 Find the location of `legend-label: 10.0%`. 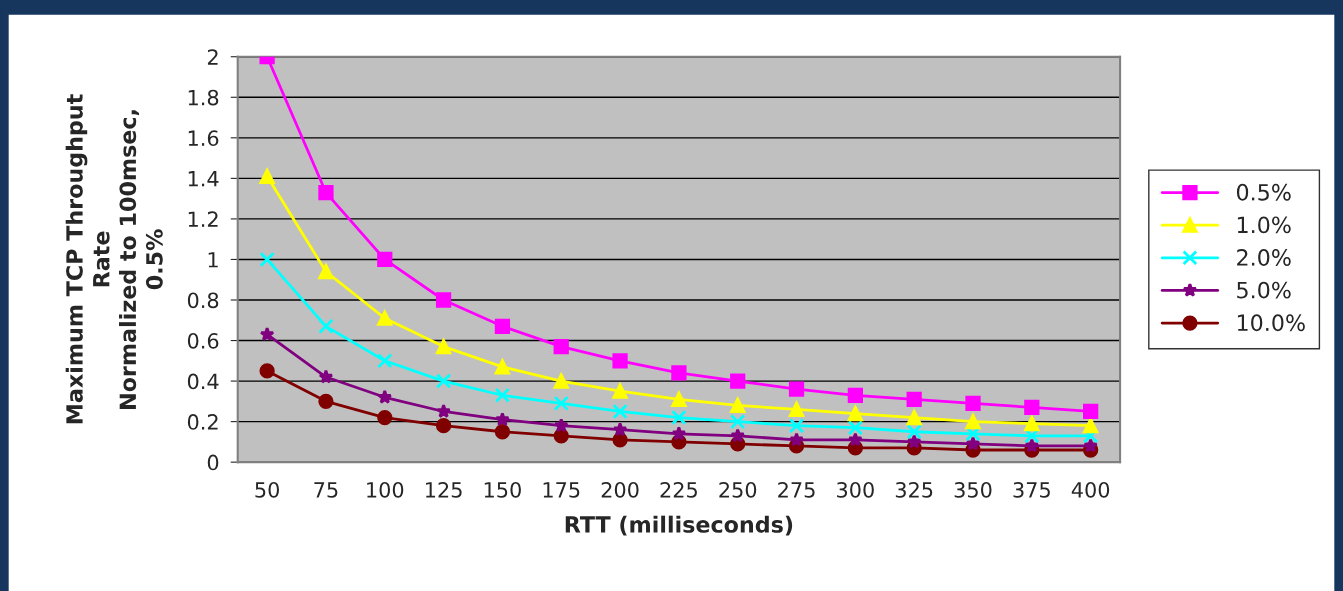

legend-label: 10.0% is located at coordinates (1271, 323).